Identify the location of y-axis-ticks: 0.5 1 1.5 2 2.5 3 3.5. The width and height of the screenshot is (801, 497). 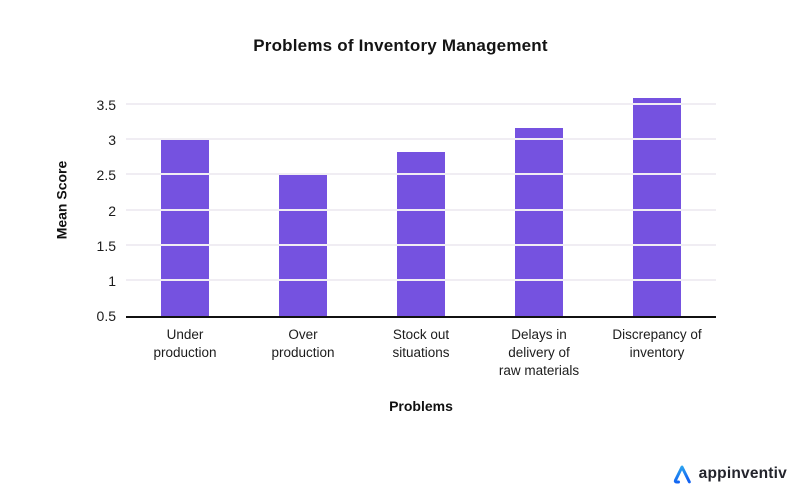
(88, 203).